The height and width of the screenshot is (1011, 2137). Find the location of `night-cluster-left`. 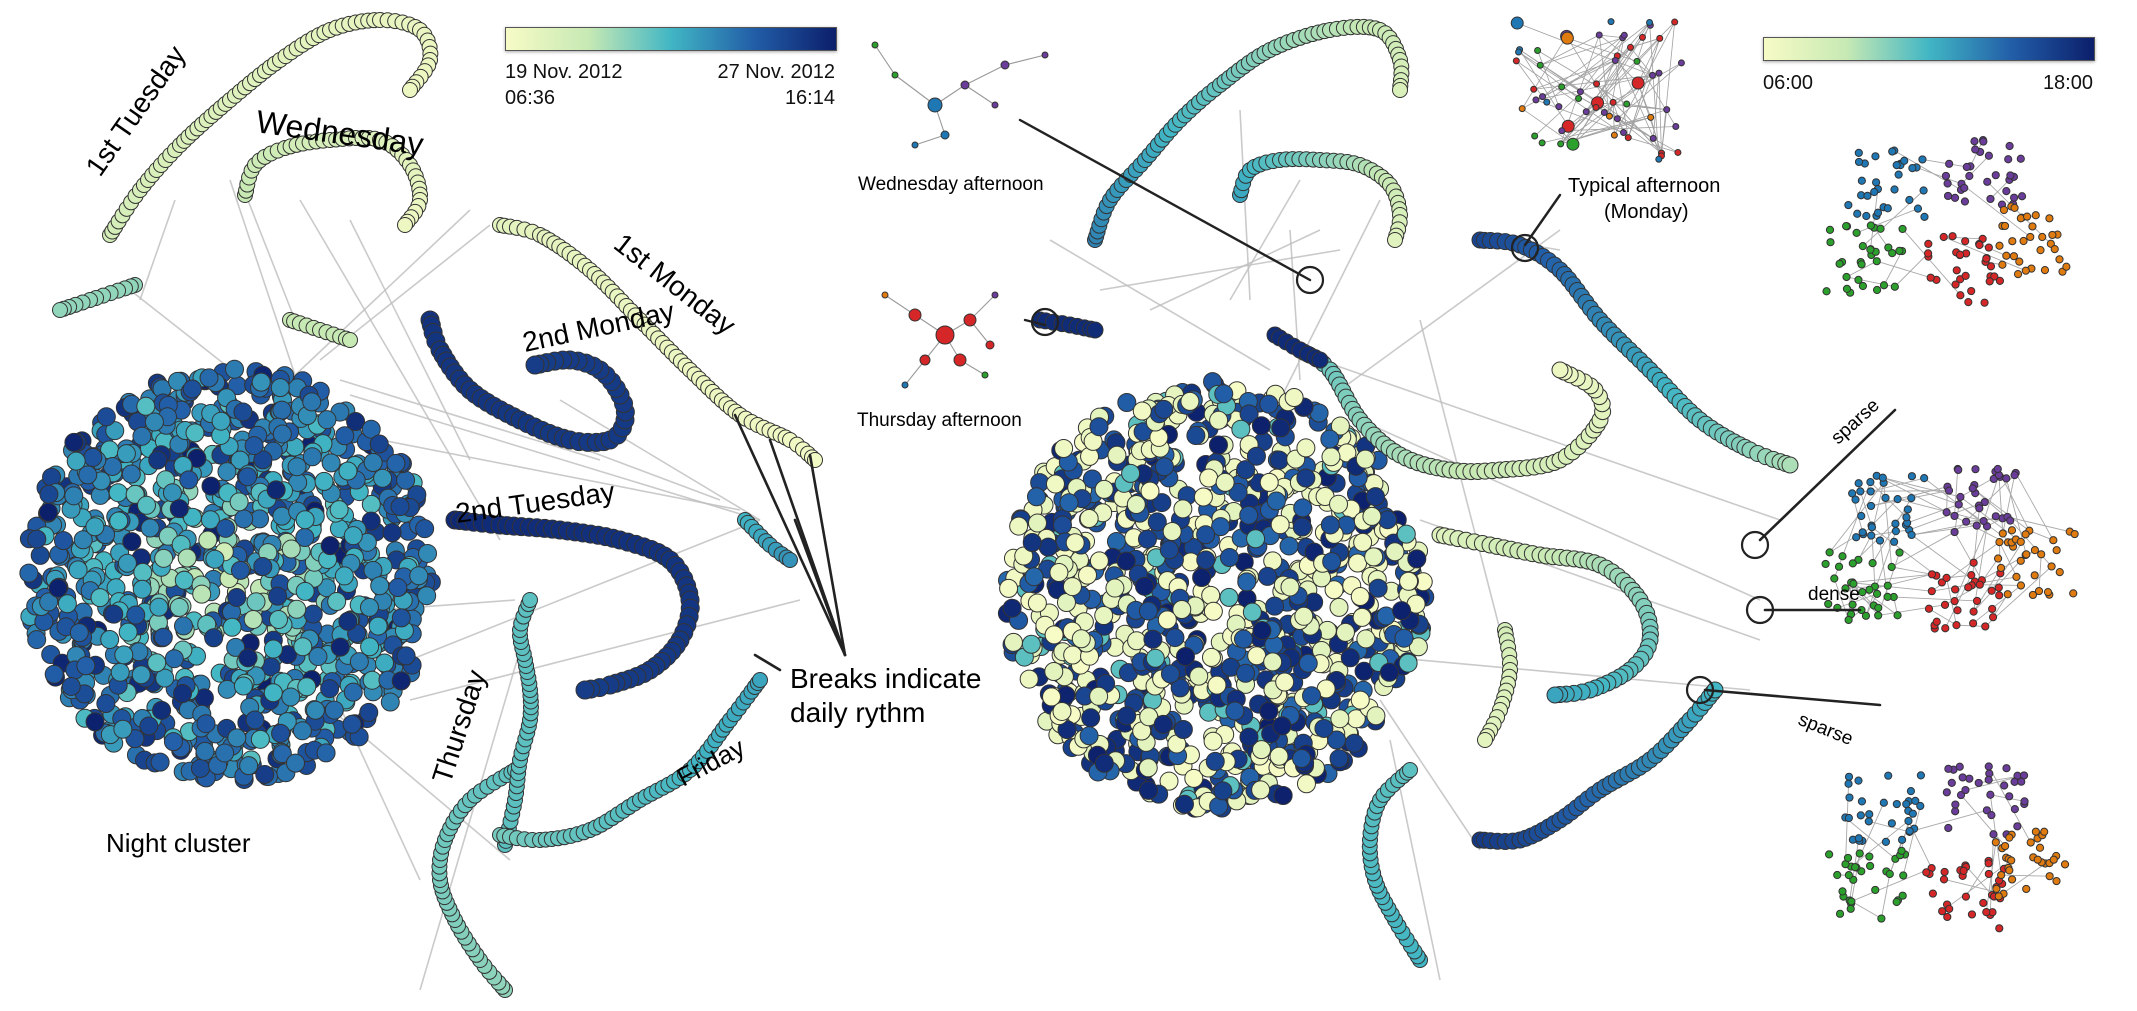

night-cluster-left is located at coordinates (230, 574).